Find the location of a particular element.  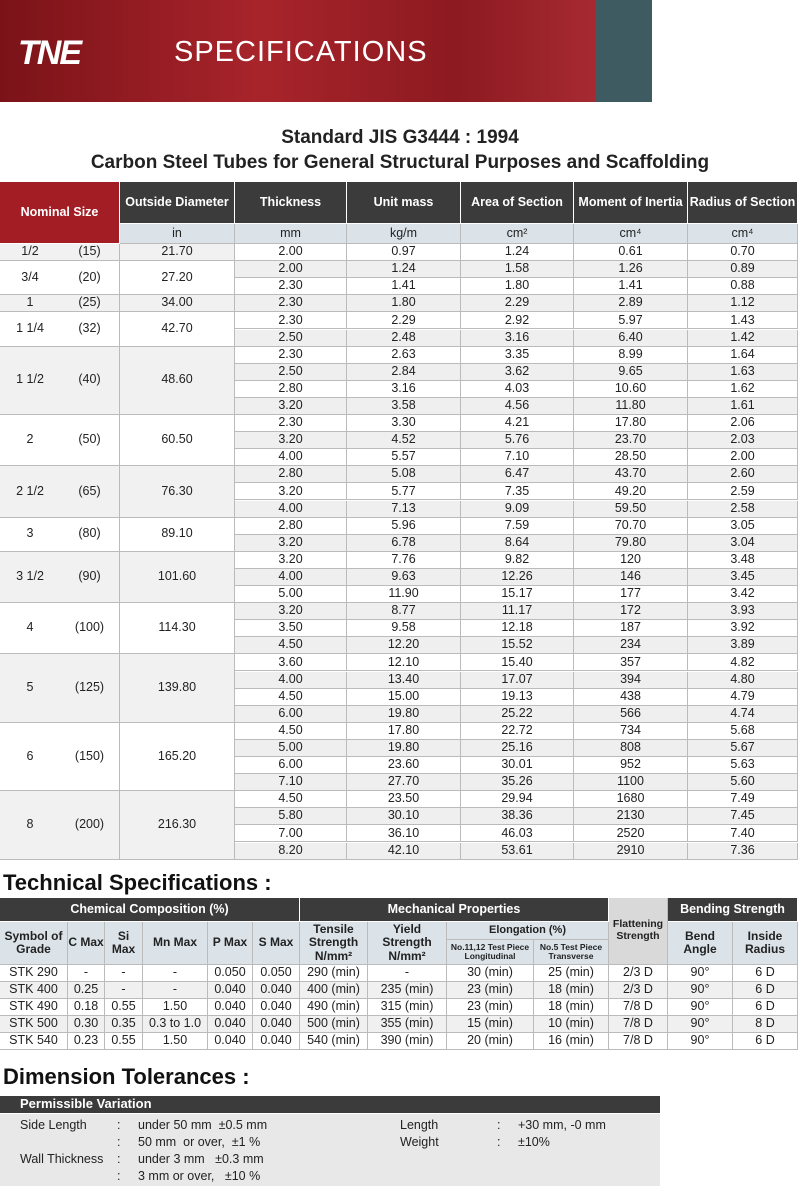

nominal-code: (80) is located at coordinates (90, 534).